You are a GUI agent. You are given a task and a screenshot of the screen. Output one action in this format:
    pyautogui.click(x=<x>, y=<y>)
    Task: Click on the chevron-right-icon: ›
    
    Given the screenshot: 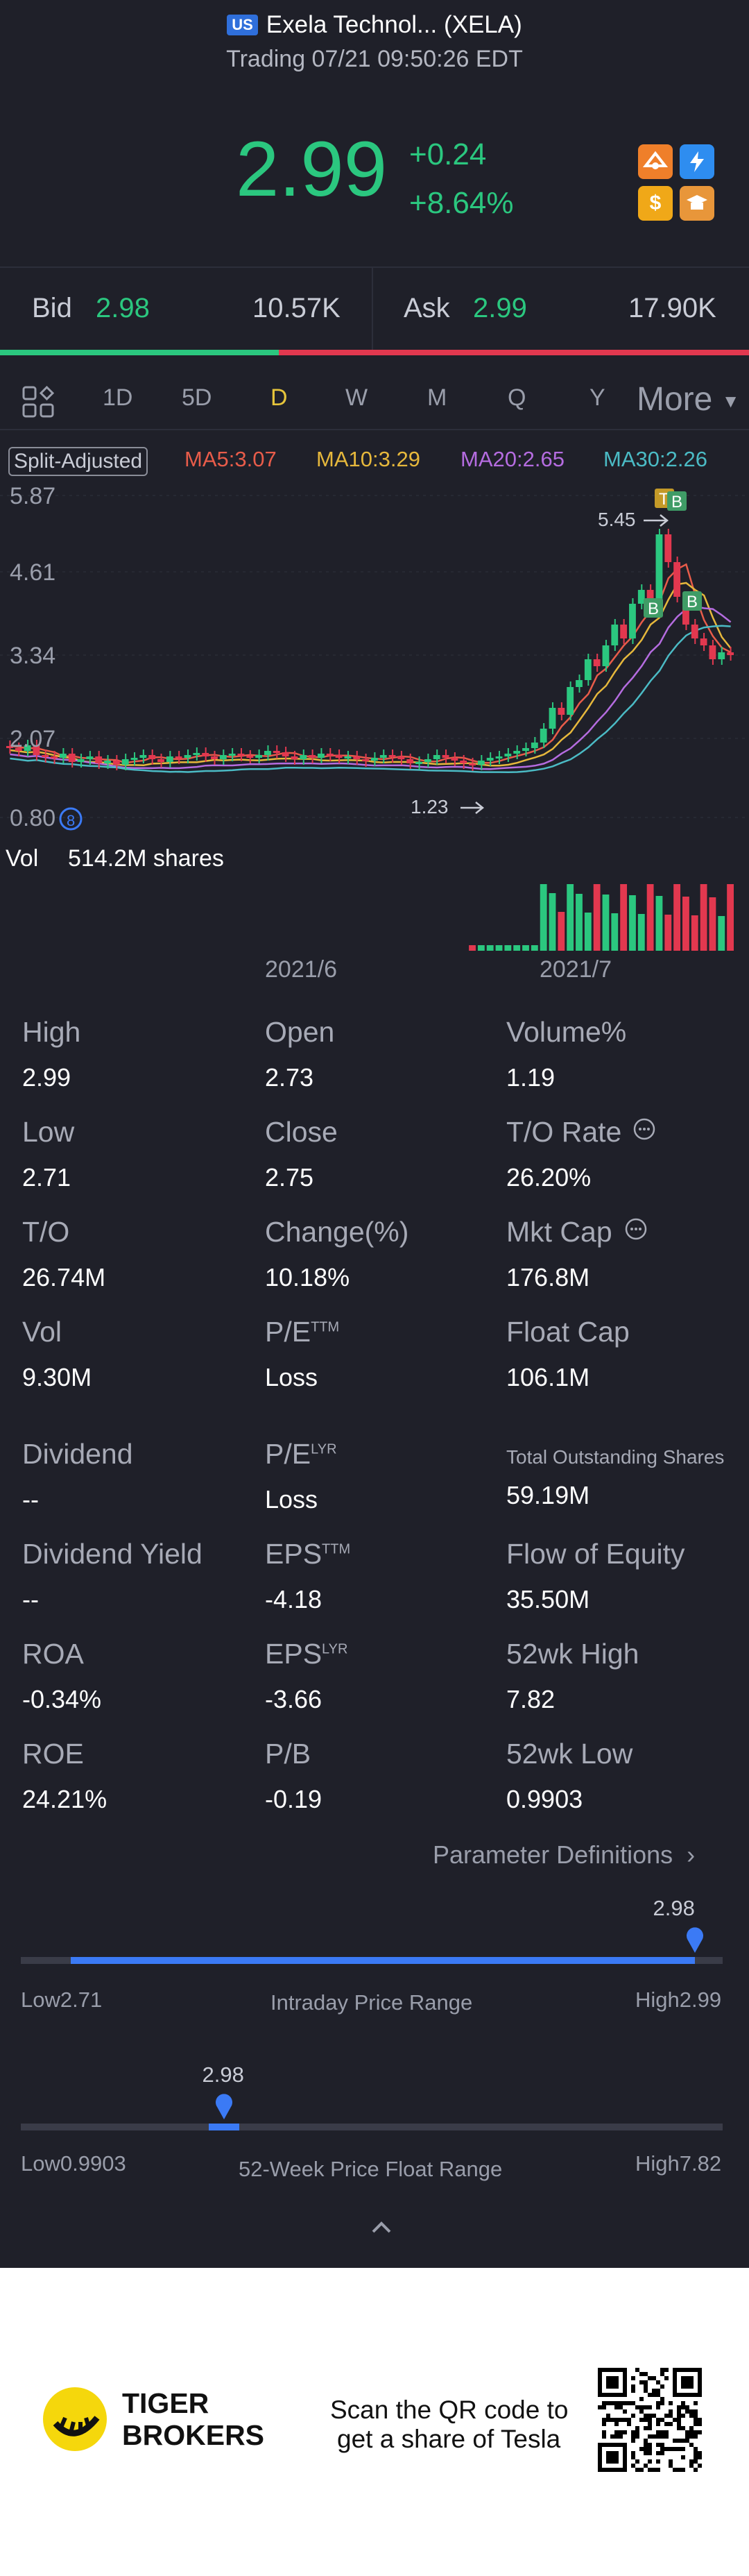 What is the action you would take?
    pyautogui.click(x=691, y=1855)
    